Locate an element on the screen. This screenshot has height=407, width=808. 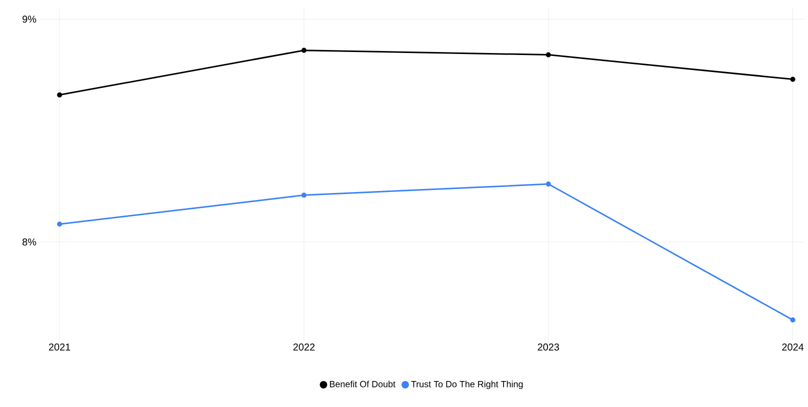
x-tick-label: 2022 is located at coordinates (304, 347).